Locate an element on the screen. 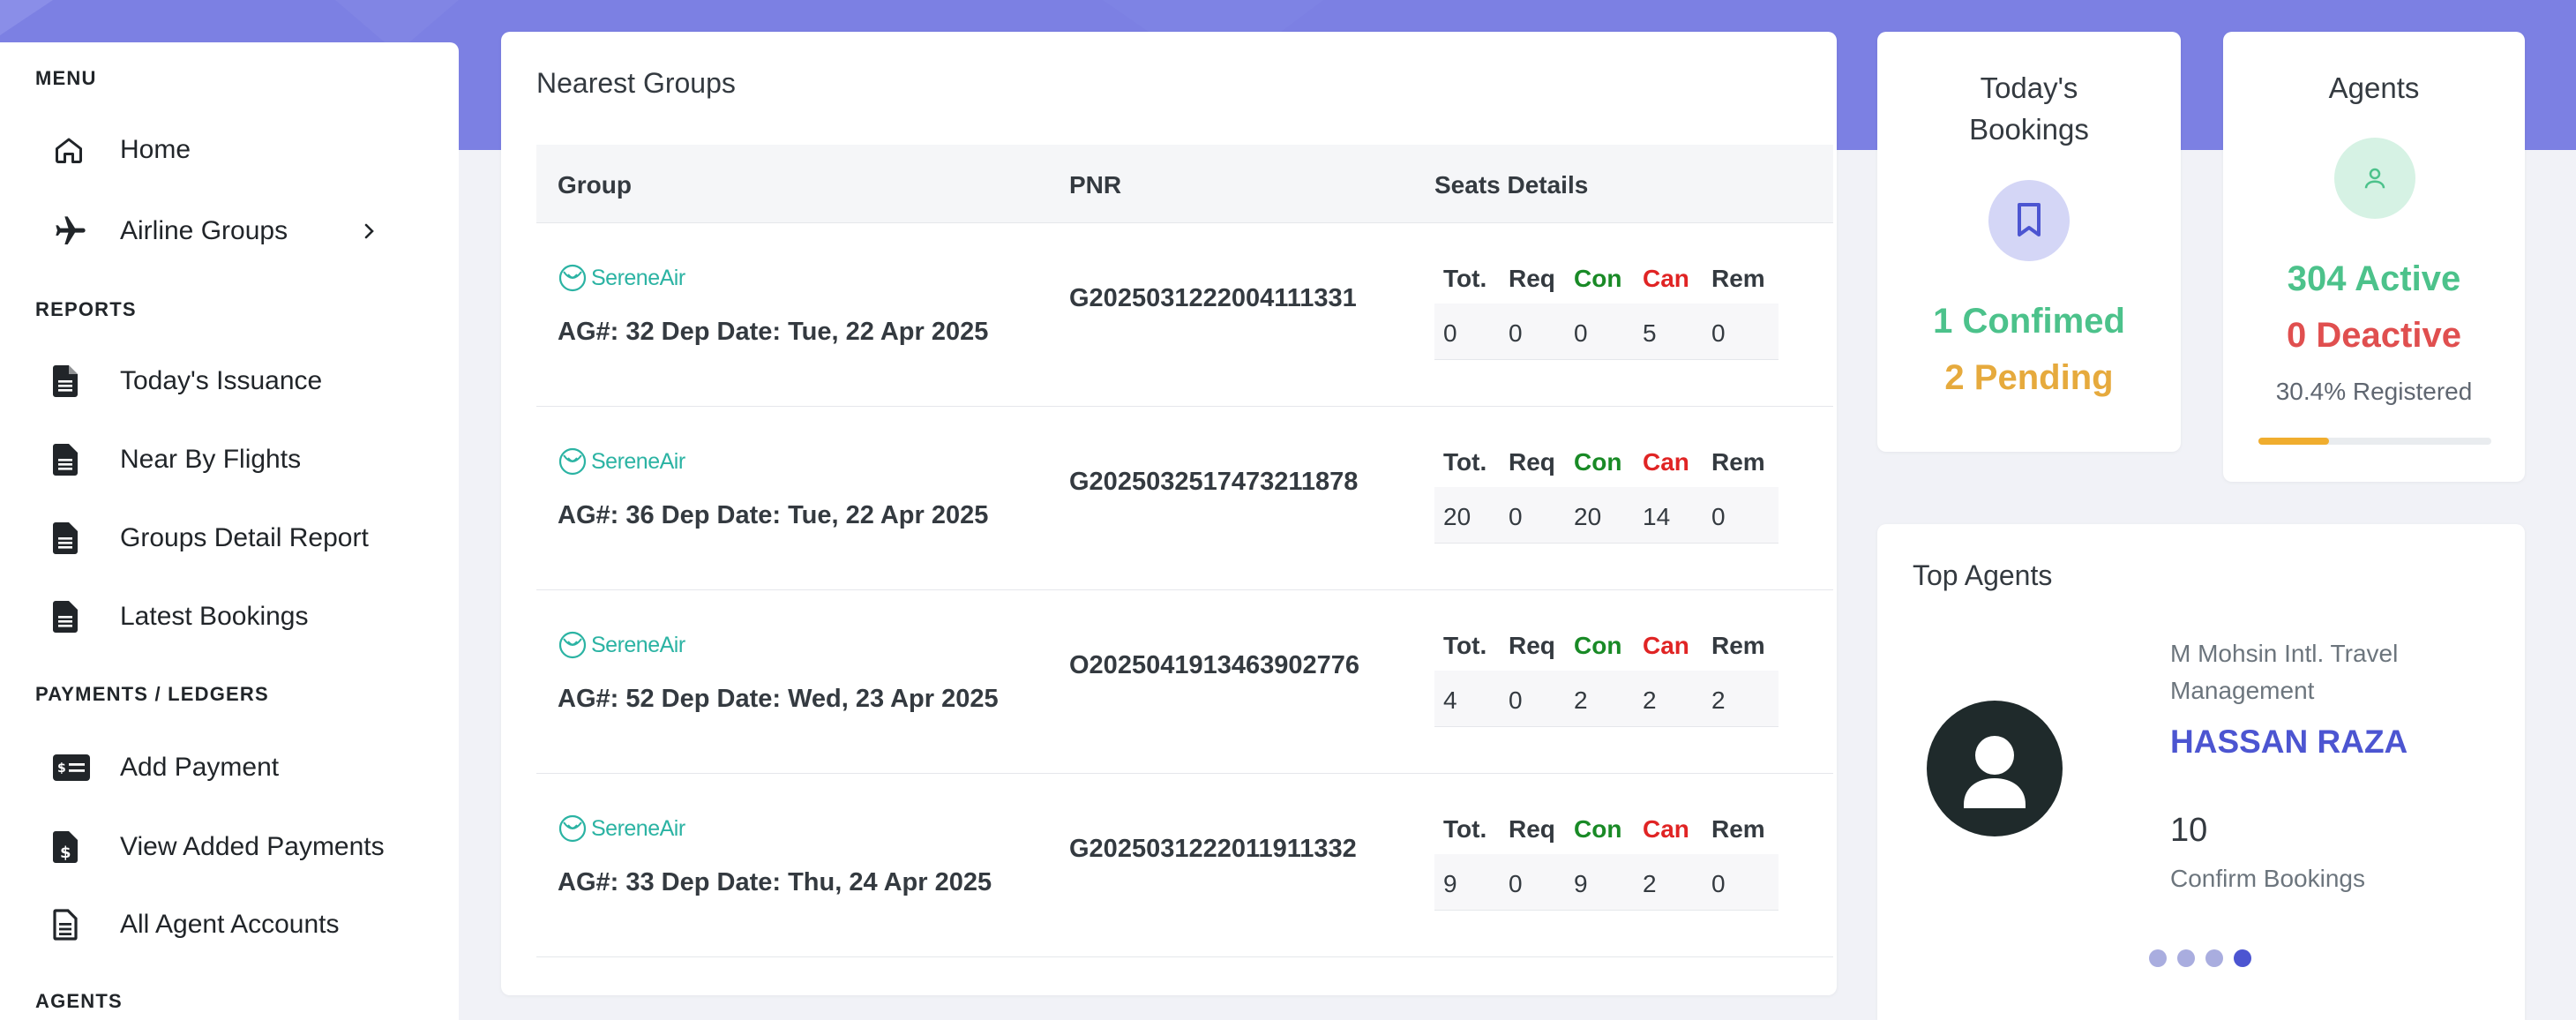 The height and width of the screenshot is (1020, 2576). sidebar-item-label: Airline Groups is located at coordinates (204, 230).